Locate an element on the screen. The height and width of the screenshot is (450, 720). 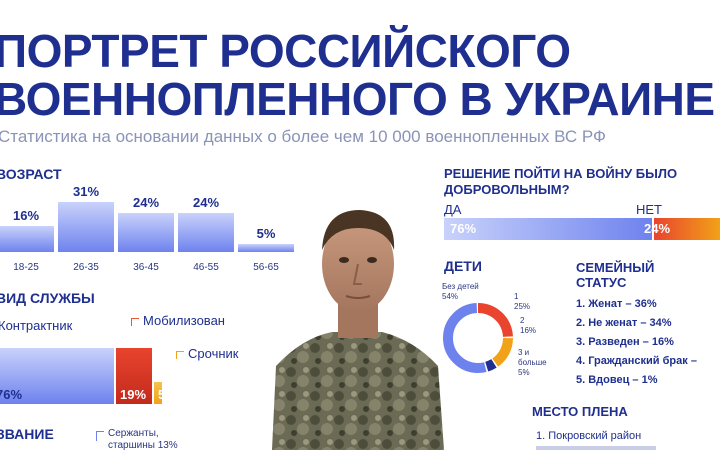
service-pointer-conscript is located at coordinates (180, 355).